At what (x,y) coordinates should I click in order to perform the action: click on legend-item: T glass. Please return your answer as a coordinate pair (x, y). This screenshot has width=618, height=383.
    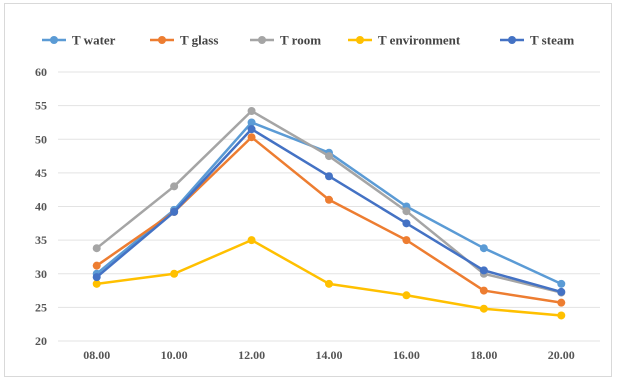
    Looking at the image, I should click on (184, 40).